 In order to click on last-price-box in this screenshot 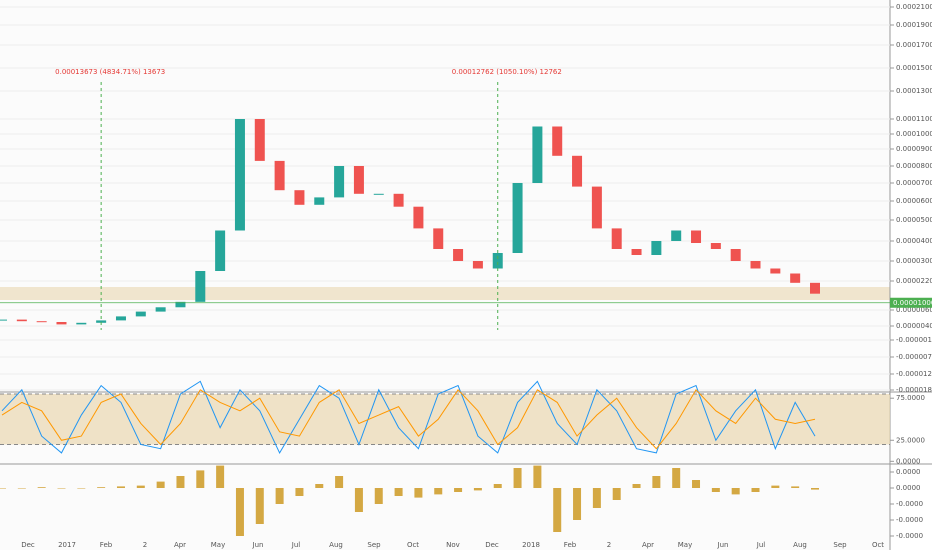, I will do `click(911, 302)`.